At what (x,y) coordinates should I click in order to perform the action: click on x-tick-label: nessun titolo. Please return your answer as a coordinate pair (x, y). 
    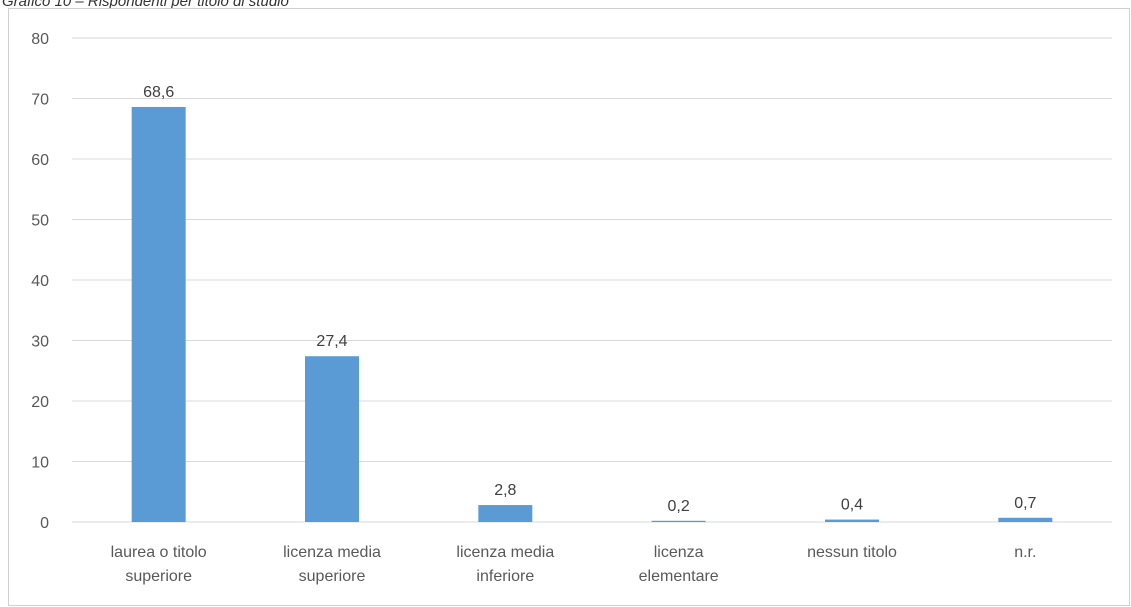
    Looking at the image, I should click on (852, 552).